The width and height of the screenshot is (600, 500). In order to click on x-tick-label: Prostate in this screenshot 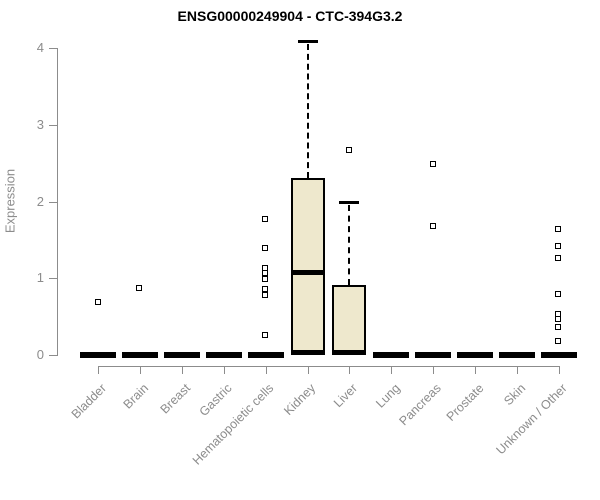, I will do `click(465, 402)`.